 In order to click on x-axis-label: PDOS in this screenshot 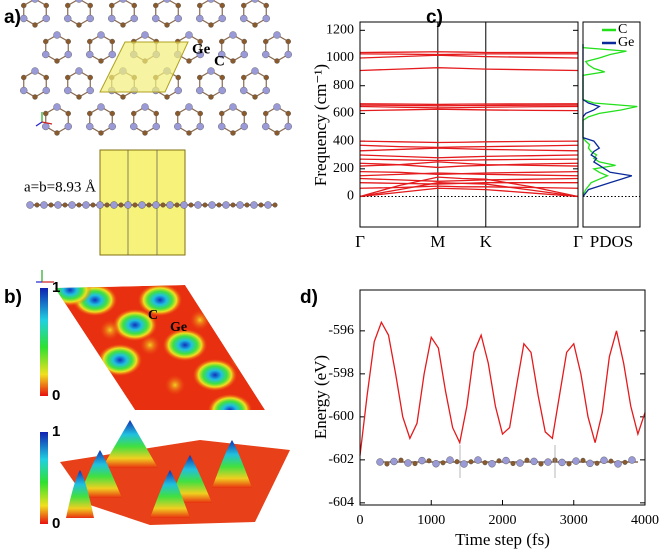, I will do `click(611, 241)`.